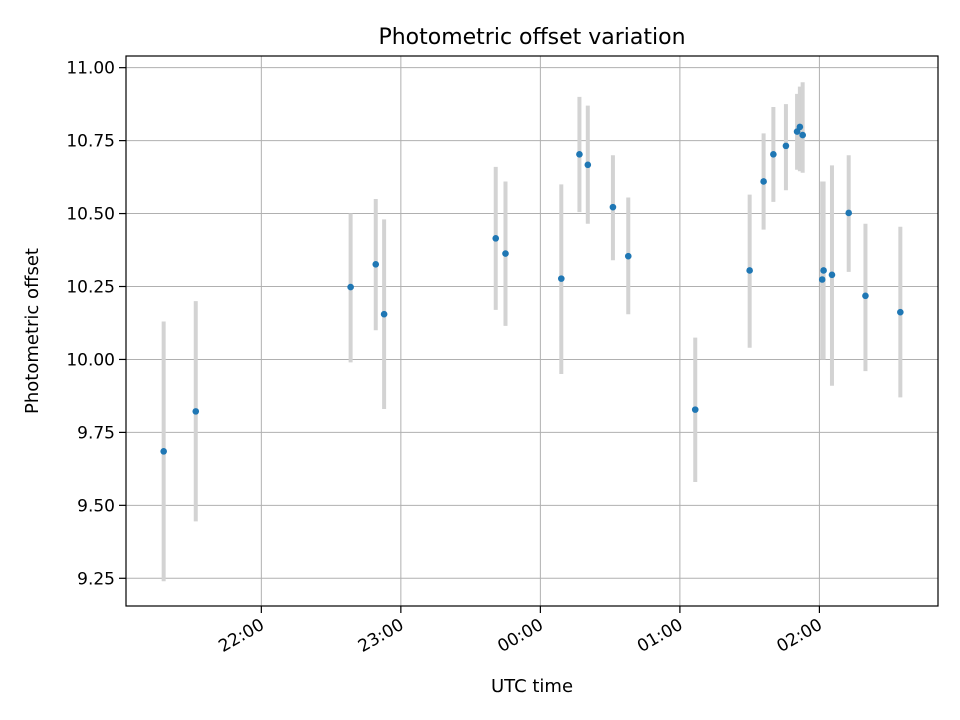 Image resolution: width=960 pixels, height=720 pixels. I want to click on chart-title: Photometric offset variation, so click(531, 37).